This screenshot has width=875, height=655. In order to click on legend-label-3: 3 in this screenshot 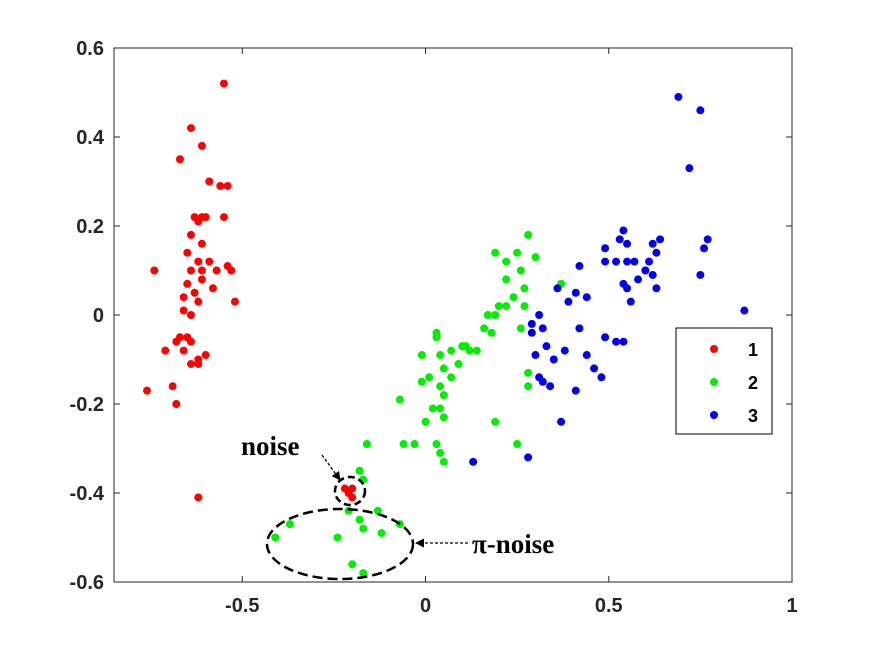, I will do `click(753, 416)`.